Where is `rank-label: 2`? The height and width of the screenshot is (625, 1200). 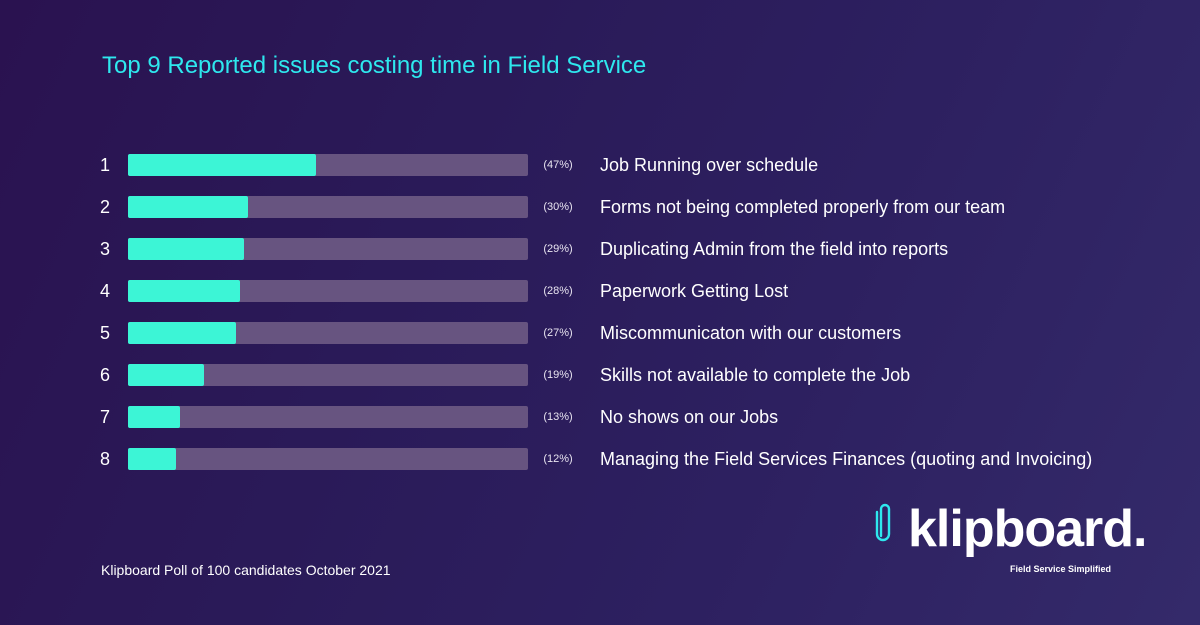
rank-label: 2 is located at coordinates (105, 207).